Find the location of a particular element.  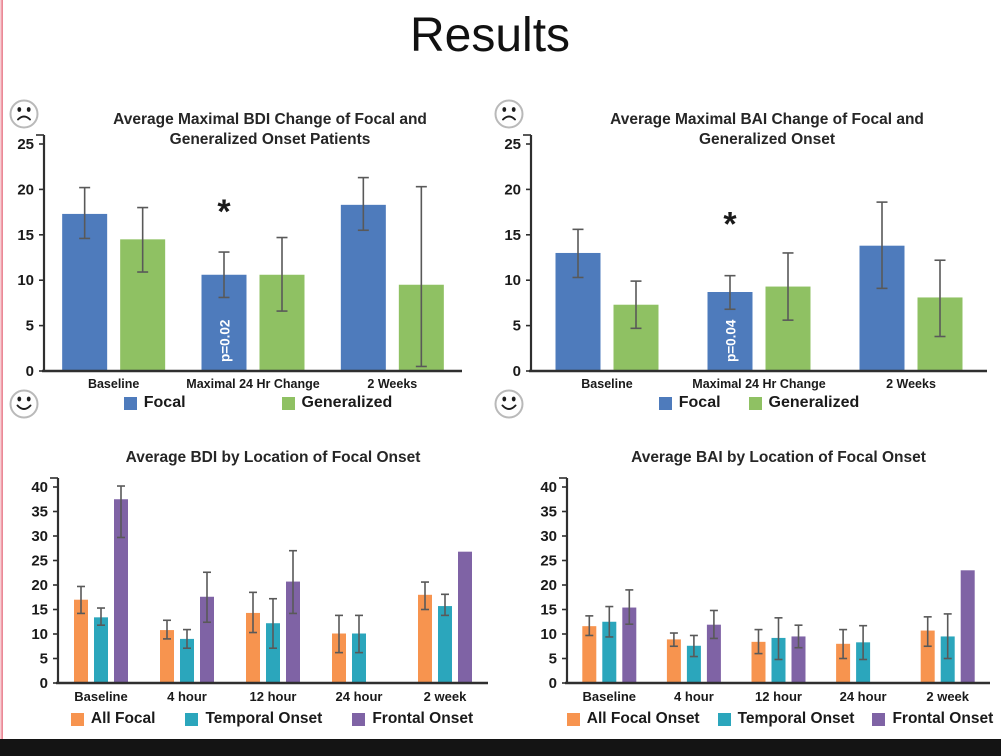

legend-item: Generalized is located at coordinates (804, 403).